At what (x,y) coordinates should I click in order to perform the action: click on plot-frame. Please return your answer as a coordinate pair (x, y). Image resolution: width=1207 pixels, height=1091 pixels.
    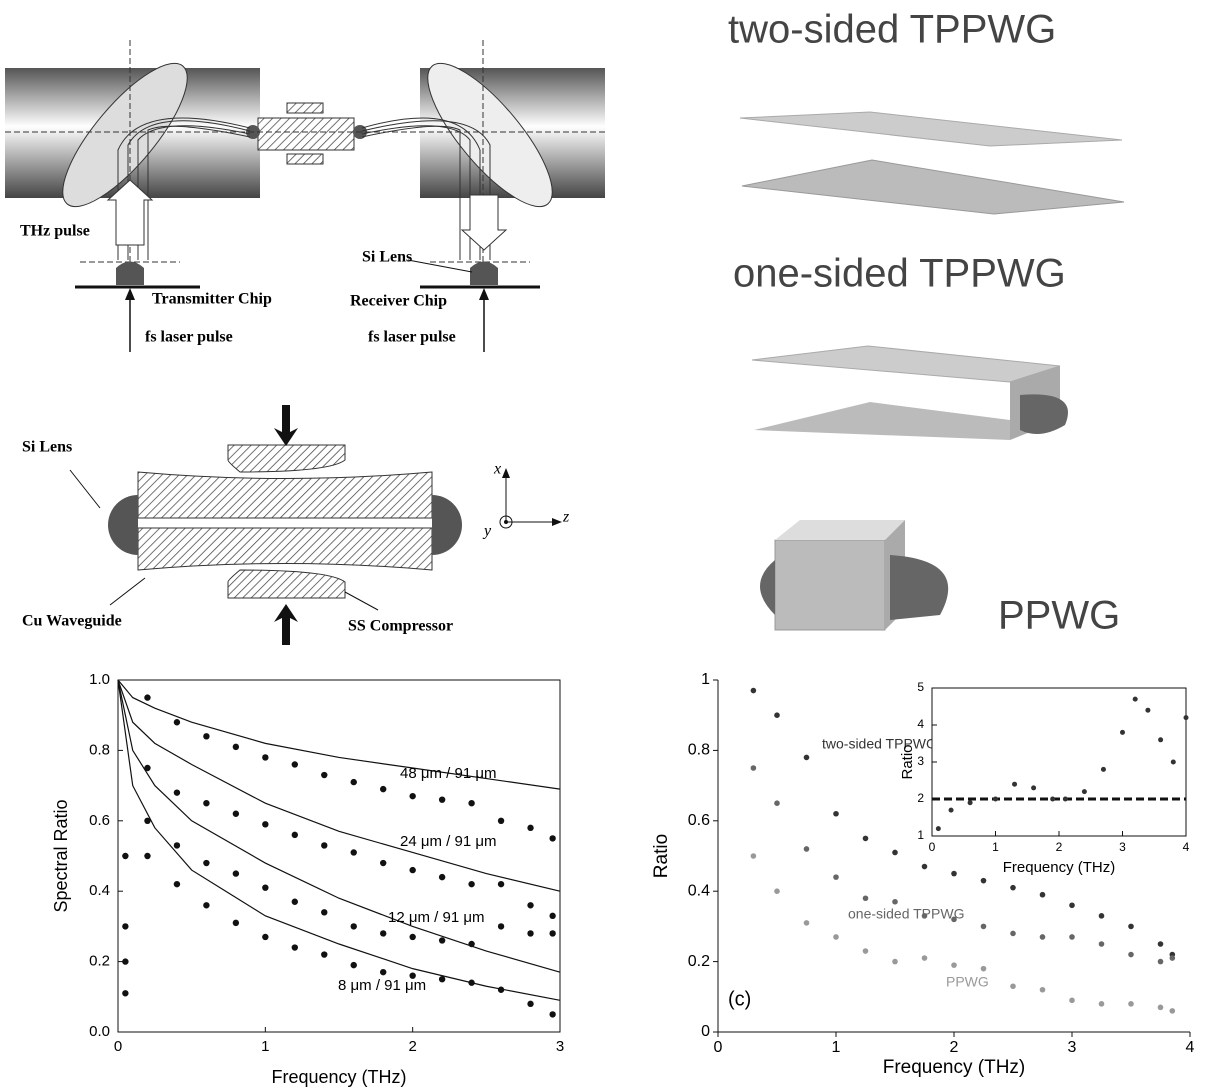
    Looking at the image, I should click on (339, 856).